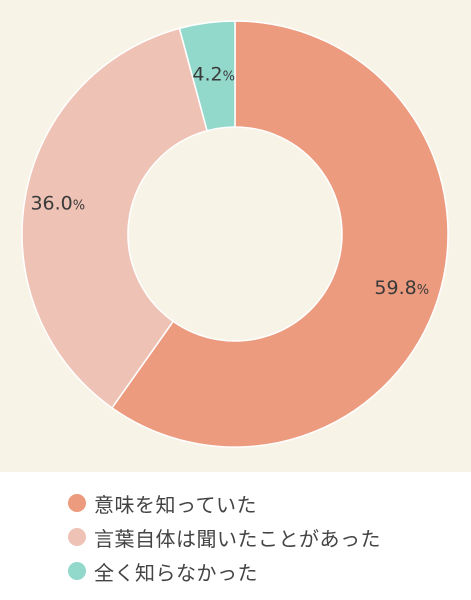 The height and width of the screenshot is (600, 471). I want to click on legend-item-not-known: 全く知らなかった, so click(224, 571).